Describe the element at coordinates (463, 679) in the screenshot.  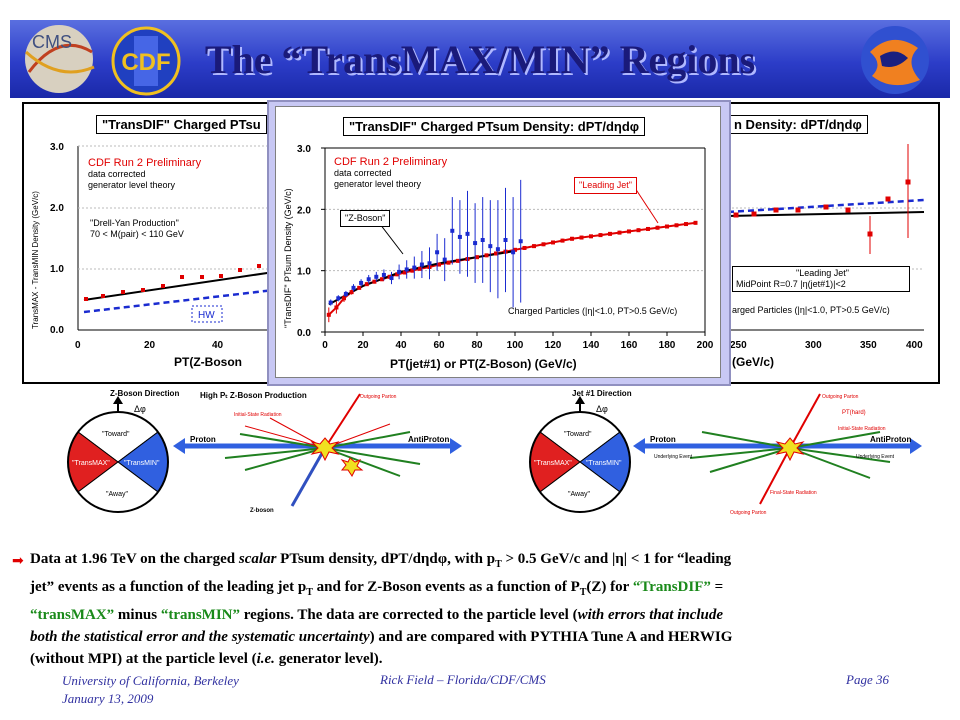
I see `footer-author: Rick Field – Florida/CDF/CMS` at that location.